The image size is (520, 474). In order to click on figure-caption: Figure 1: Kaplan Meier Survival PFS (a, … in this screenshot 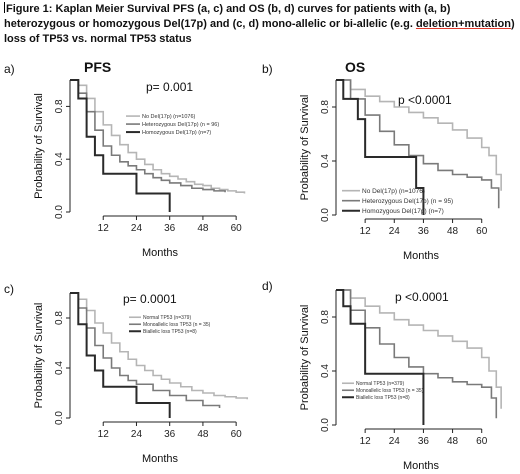, I will do `click(260, 24)`.